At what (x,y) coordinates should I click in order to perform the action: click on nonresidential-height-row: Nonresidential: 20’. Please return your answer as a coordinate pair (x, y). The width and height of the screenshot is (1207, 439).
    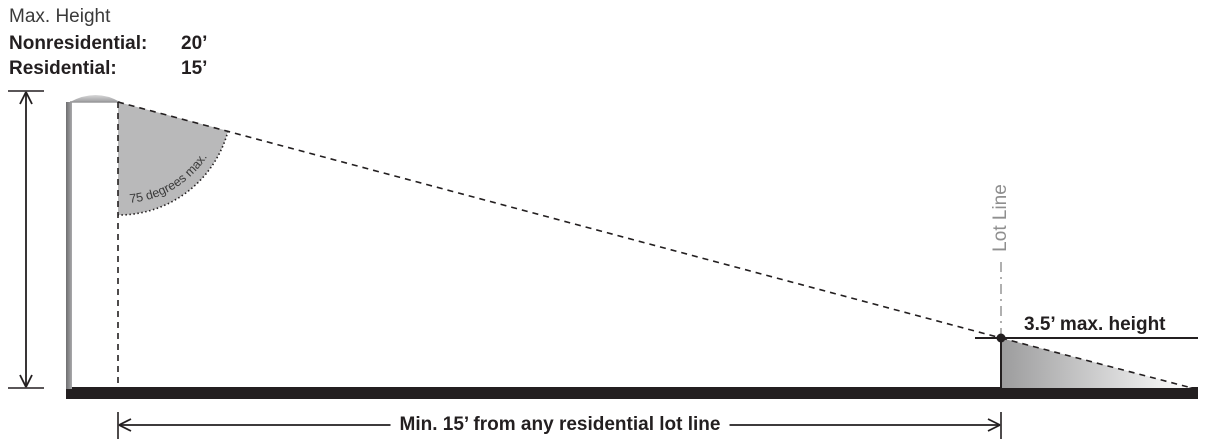
    Looking at the image, I should click on (108, 44).